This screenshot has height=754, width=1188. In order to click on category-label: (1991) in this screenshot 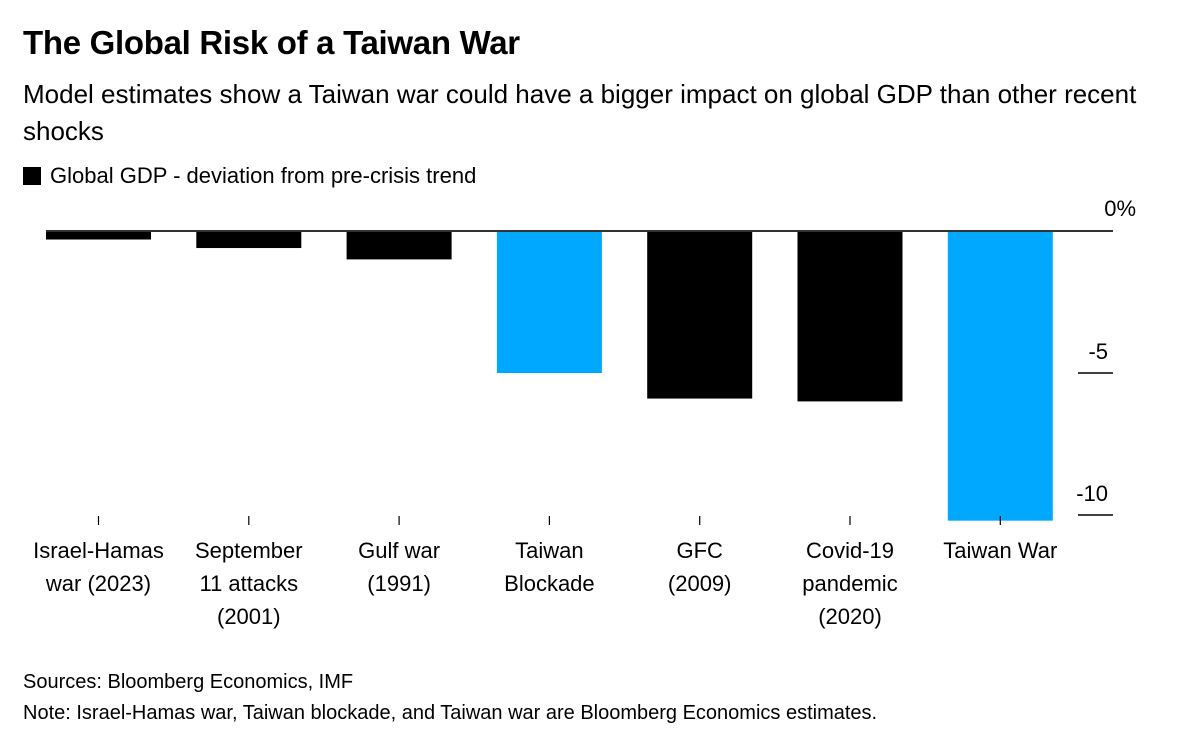, I will do `click(399, 583)`.